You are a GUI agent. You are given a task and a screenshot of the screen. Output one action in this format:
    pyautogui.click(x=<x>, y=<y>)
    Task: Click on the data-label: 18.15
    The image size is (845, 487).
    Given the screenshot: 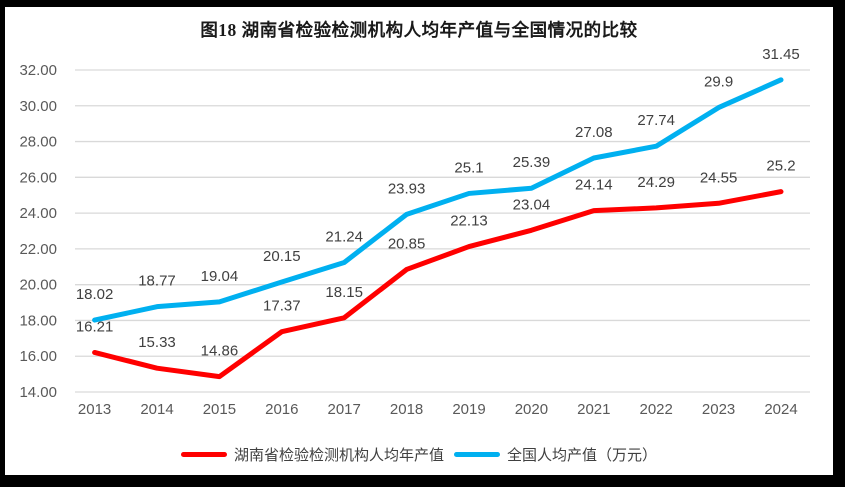 What is the action you would take?
    pyautogui.click(x=344, y=292)
    